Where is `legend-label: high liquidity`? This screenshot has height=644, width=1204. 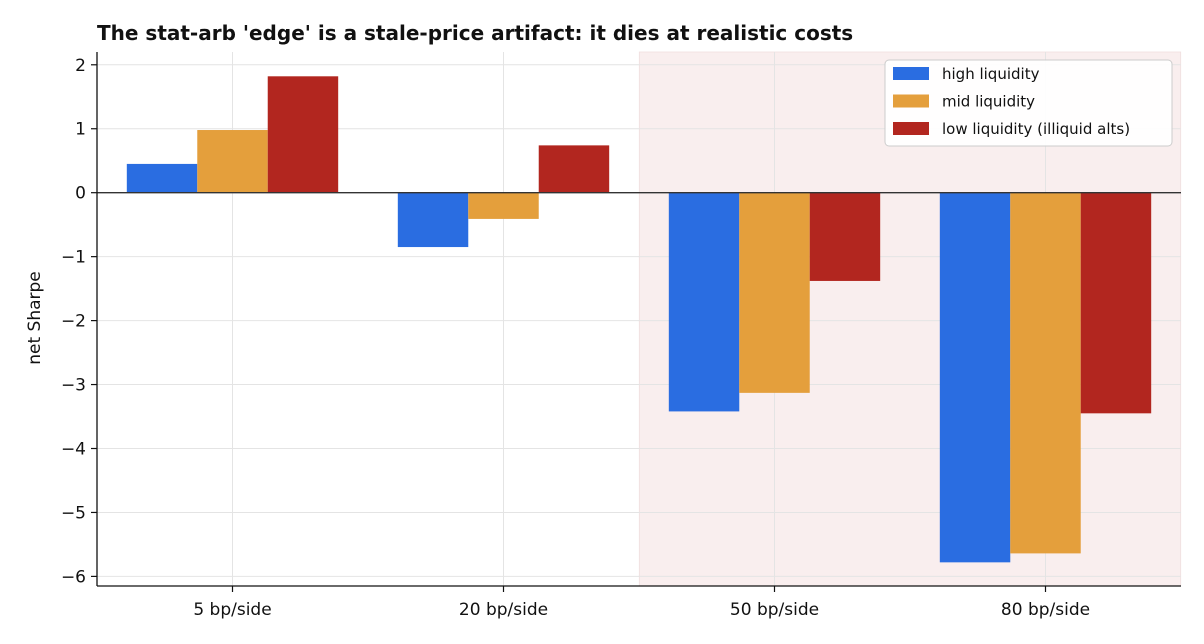
legend-label: high liquidity is located at coordinates (991, 74).